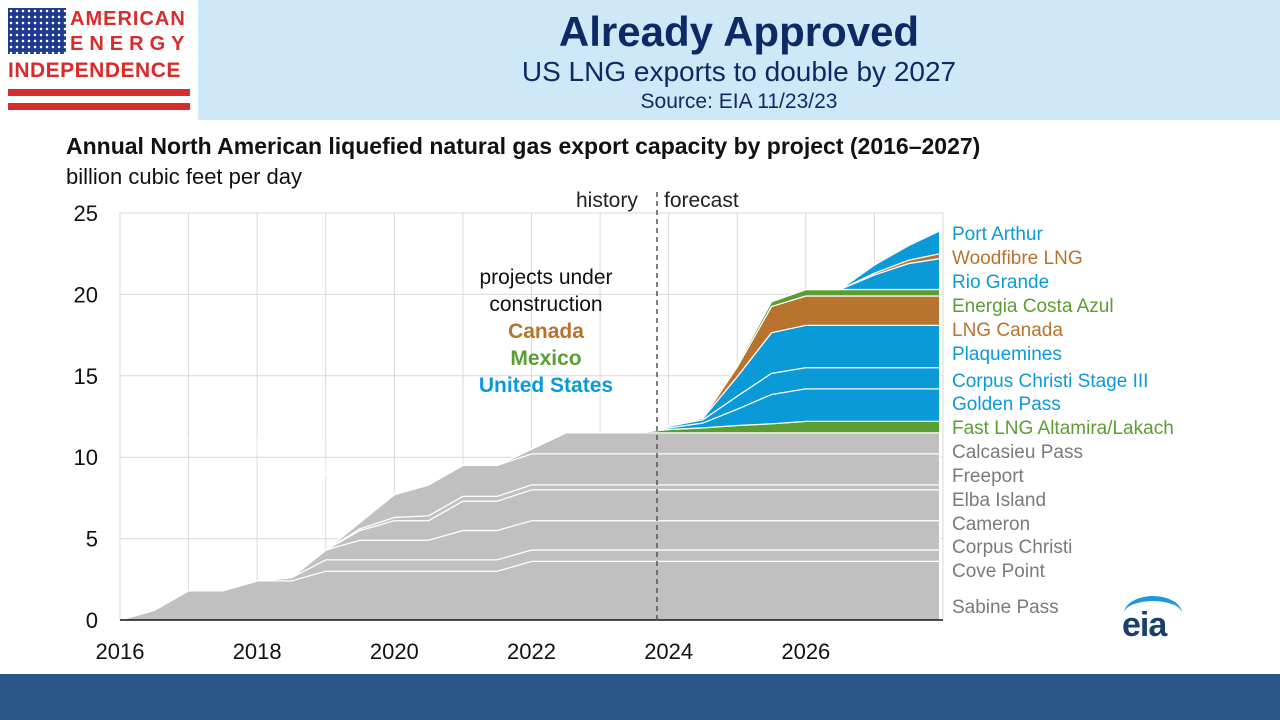 This screenshot has height=720, width=1280. What do you see at coordinates (120, 651) in the screenshot?
I see `x-tick-label: 2016` at bounding box center [120, 651].